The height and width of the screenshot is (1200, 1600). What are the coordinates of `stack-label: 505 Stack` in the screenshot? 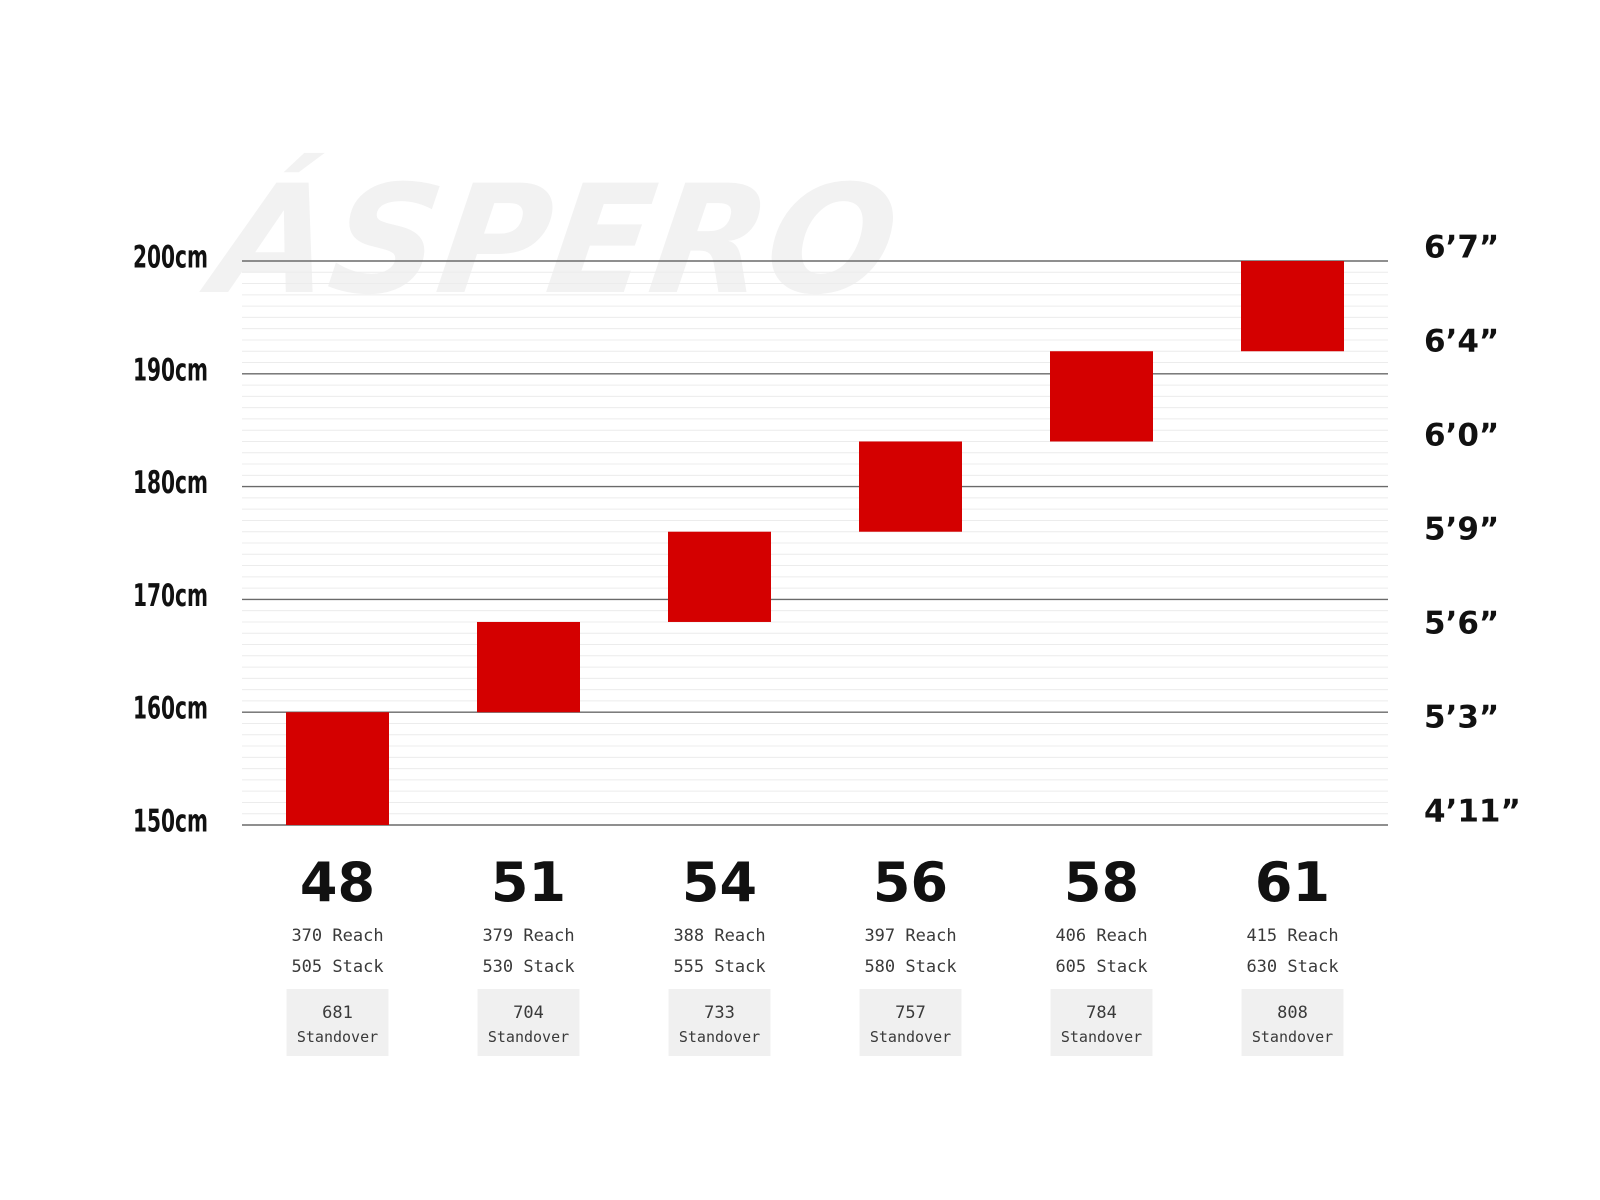 It's located at (337, 967).